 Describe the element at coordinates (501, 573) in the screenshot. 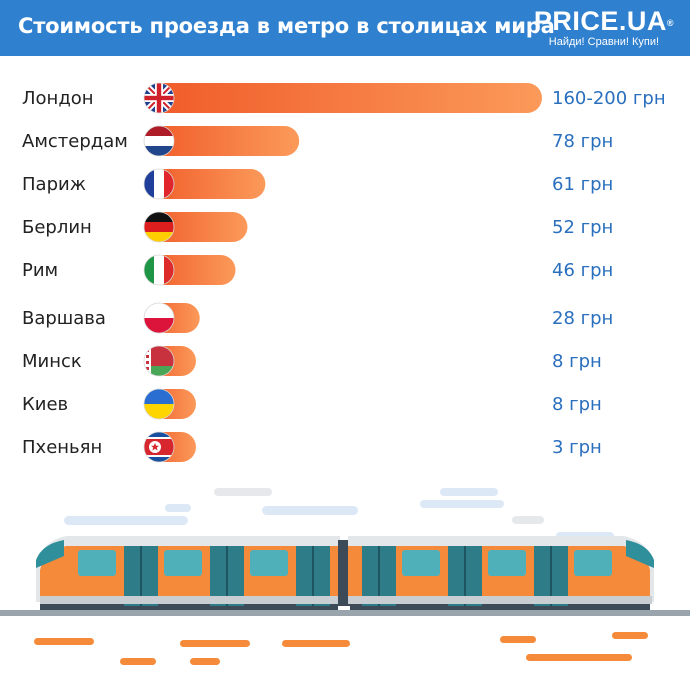

I see `train-car-right` at that location.